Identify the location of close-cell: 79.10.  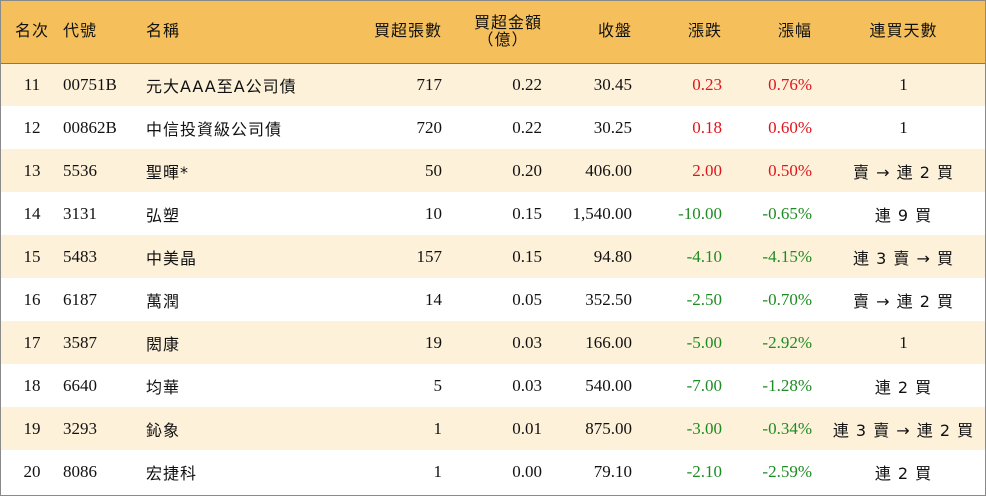
(612, 471).